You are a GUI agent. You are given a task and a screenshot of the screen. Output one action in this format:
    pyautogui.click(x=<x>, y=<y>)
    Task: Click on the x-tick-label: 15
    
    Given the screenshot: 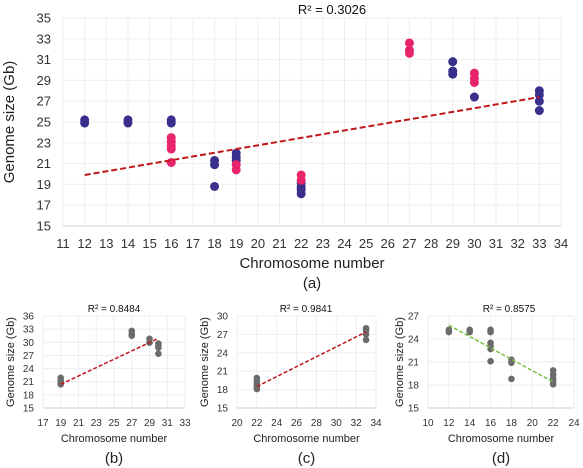 What is the action you would take?
    pyautogui.click(x=149, y=243)
    